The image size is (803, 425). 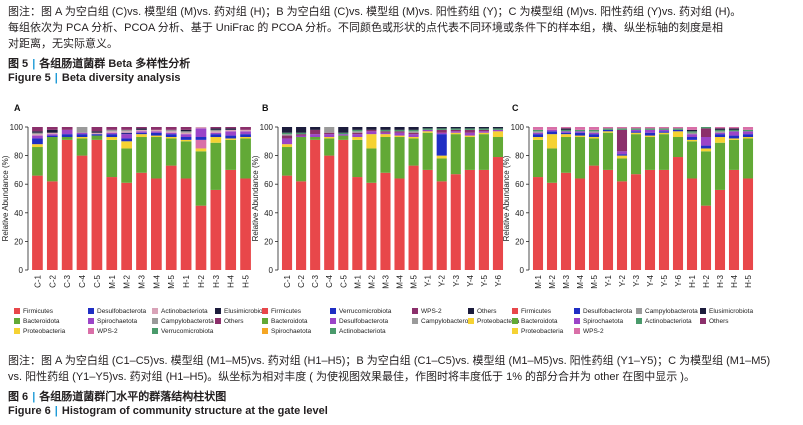 What do you see at coordinates (291, 331) in the screenshot?
I see `legend-label: Spirochaetota` at bounding box center [291, 331].